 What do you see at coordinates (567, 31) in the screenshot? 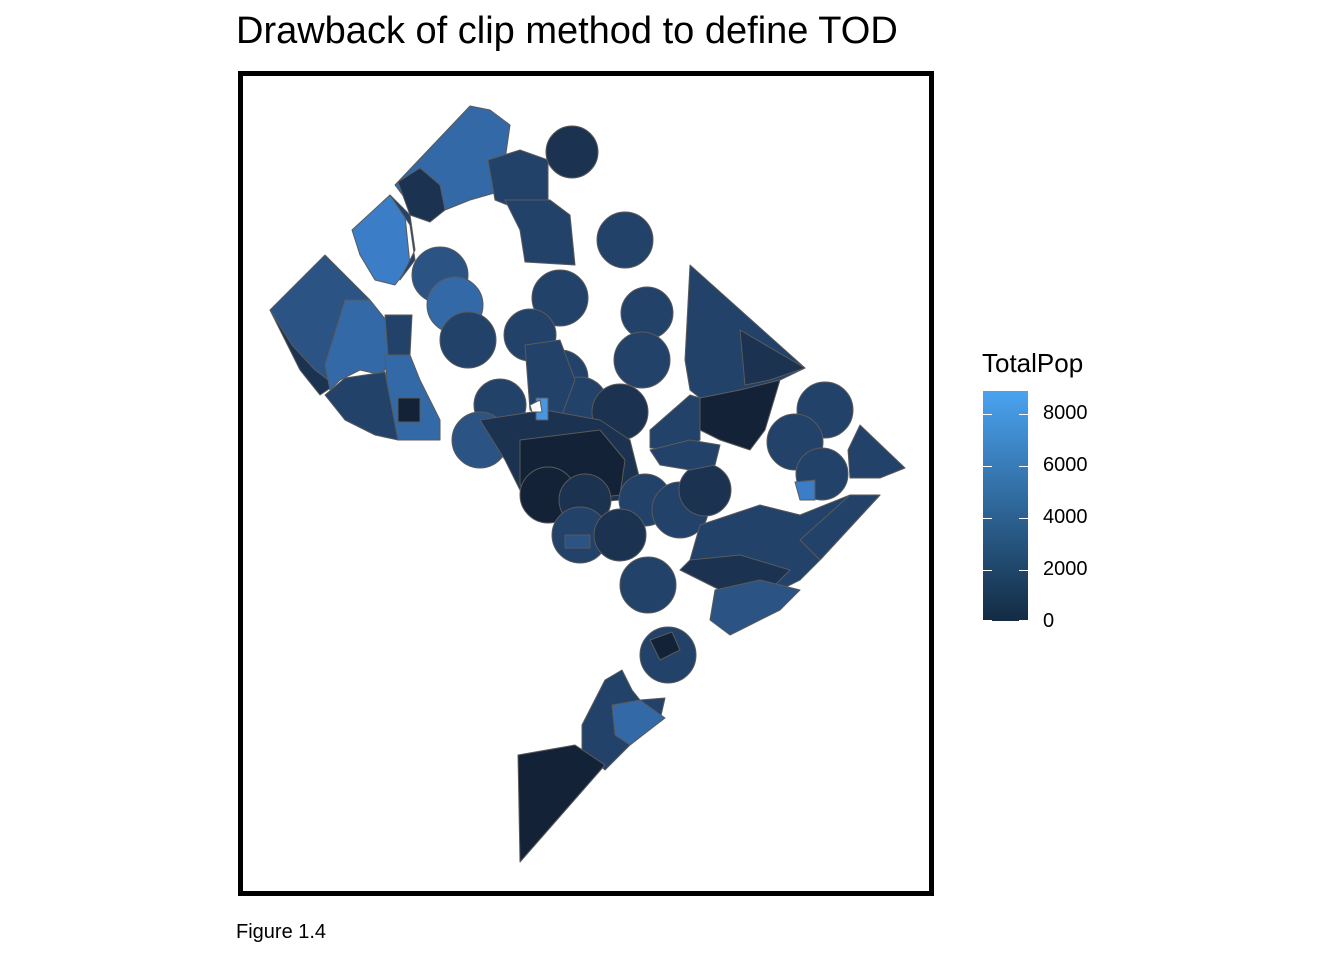
I see `chart-title: Drawback of clip method to define TOD` at bounding box center [567, 31].